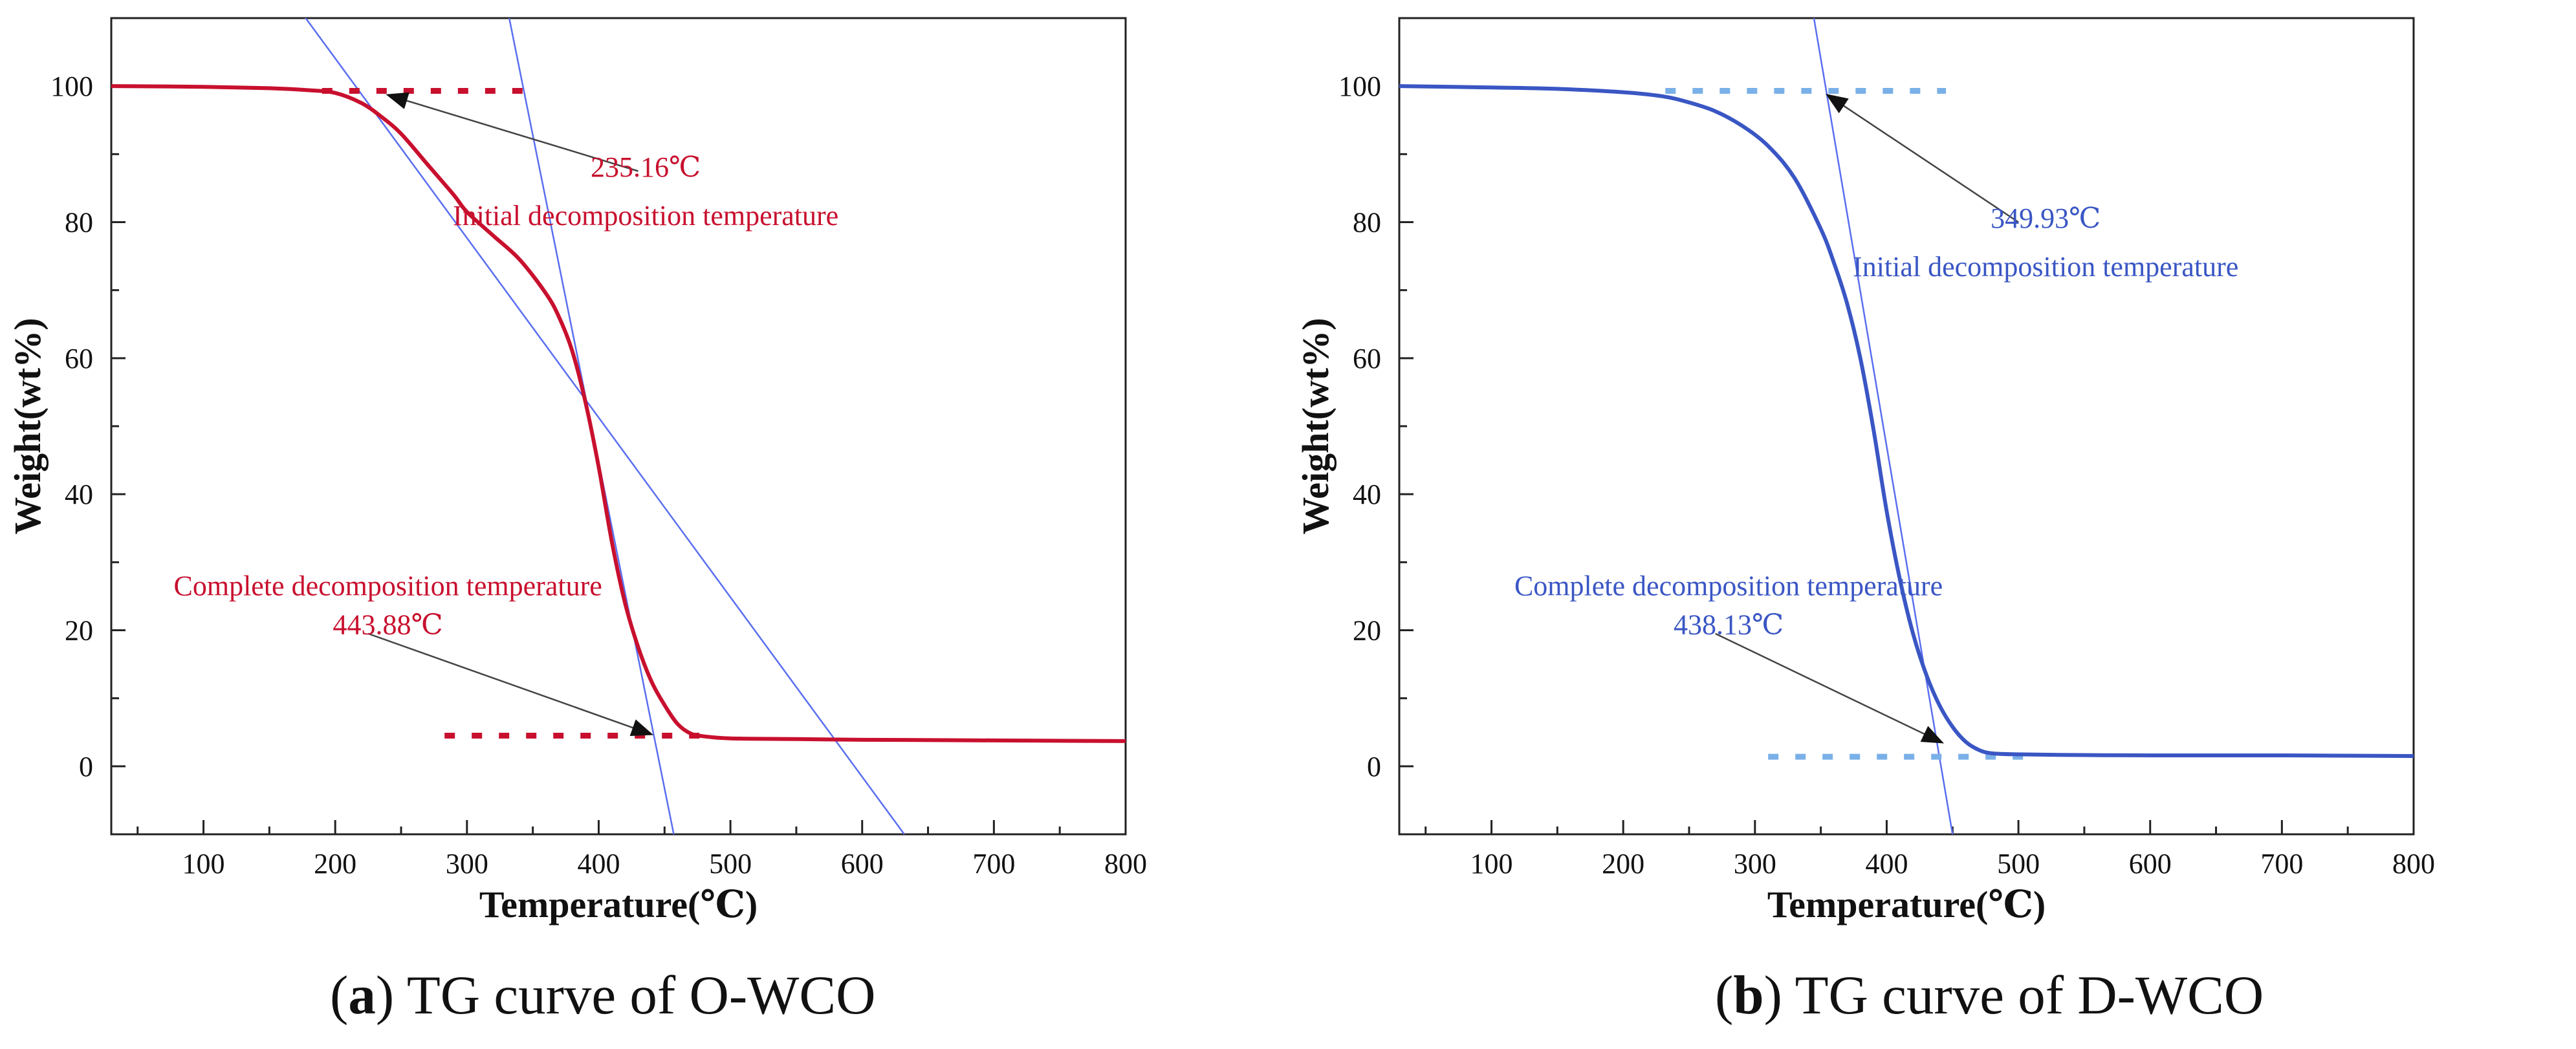  What do you see at coordinates (646, 167) in the screenshot?
I see `annotation-value: 235.16℃` at bounding box center [646, 167].